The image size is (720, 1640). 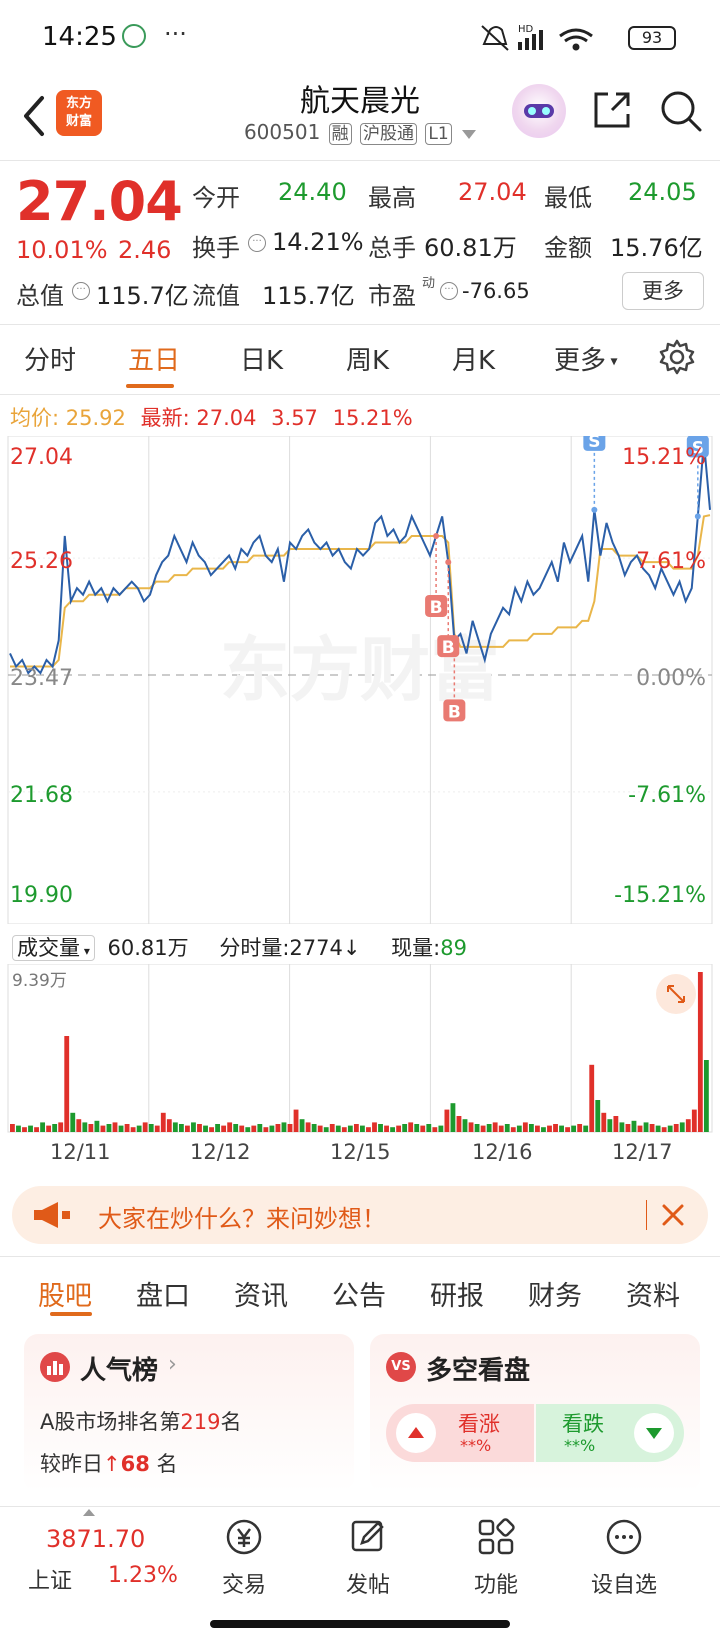 I want to click on tab-news: 资讯, so click(x=261, y=1296).